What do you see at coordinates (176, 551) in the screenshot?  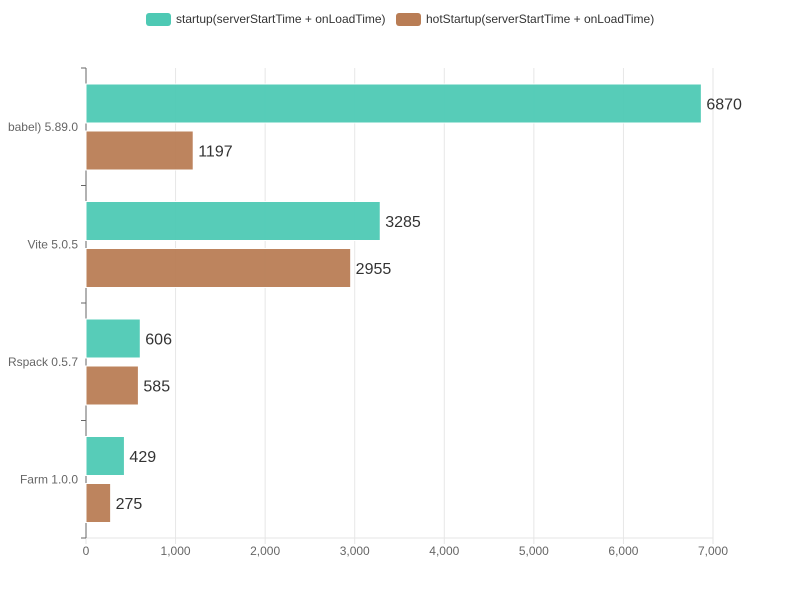 I see `x-tick-label: 1,000` at bounding box center [176, 551].